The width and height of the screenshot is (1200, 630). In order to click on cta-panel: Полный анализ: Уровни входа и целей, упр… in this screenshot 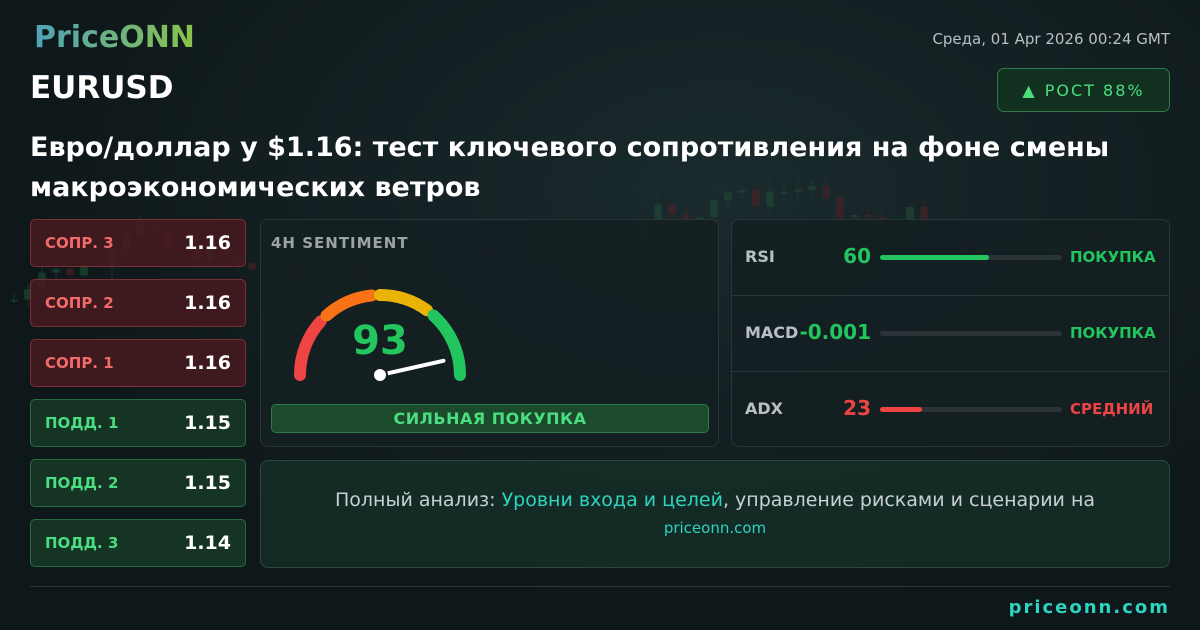, I will do `click(715, 514)`.